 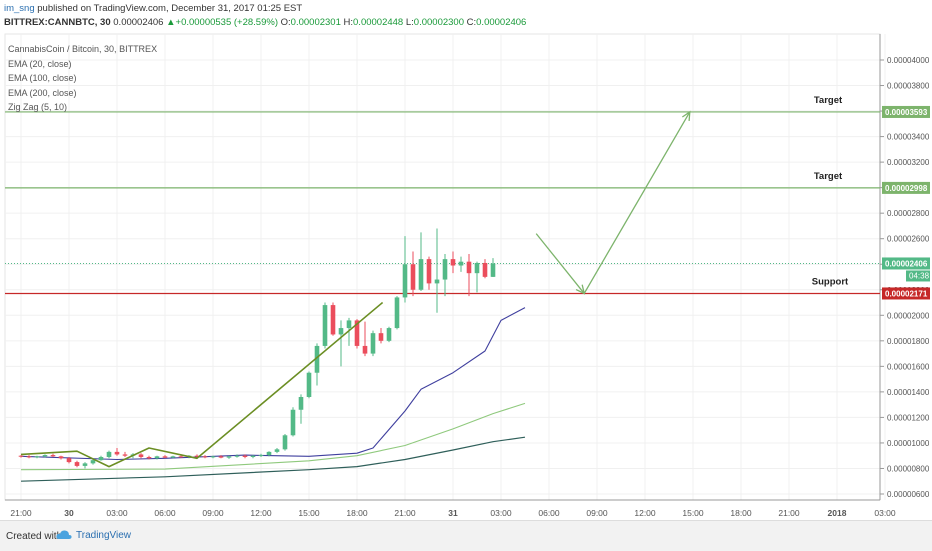 I want to click on x-tick-label: 2018, so click(x=837, y=513).